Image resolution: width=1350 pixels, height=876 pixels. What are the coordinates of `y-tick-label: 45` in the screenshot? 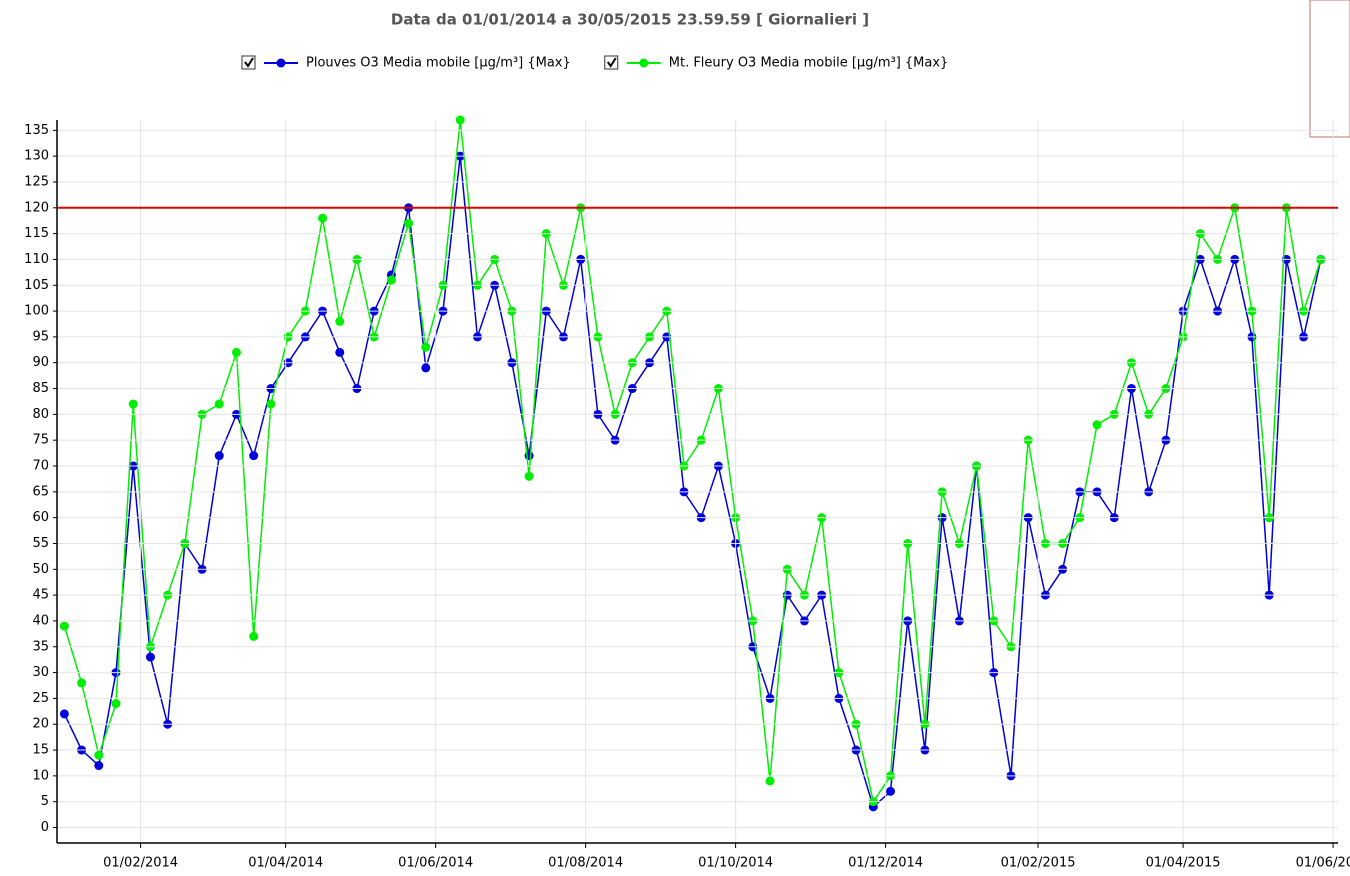 It's located at (40, 595).